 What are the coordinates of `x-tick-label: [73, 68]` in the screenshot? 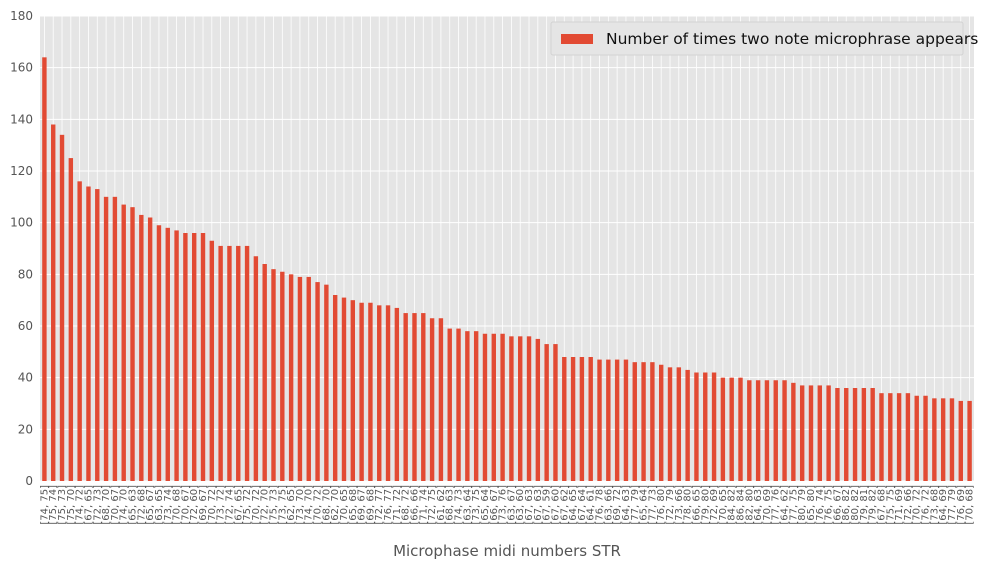 It's located at (934, 505).